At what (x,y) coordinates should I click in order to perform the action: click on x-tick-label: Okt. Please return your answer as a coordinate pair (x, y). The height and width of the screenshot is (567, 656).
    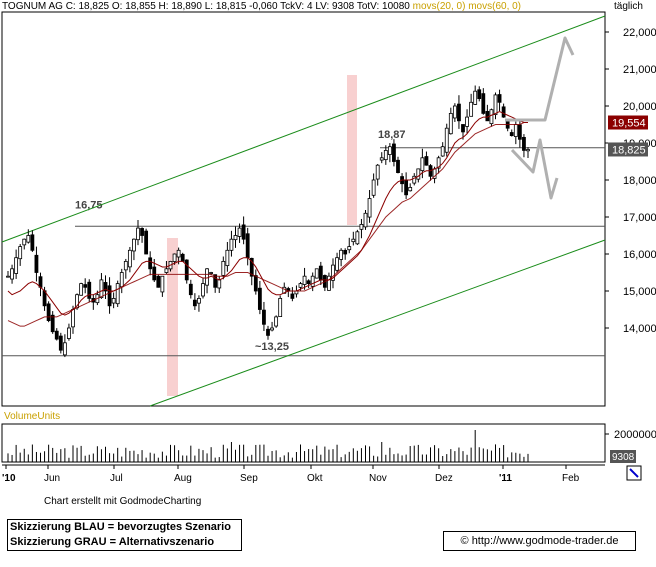
    Looking at the image, I should click on (315, 478).